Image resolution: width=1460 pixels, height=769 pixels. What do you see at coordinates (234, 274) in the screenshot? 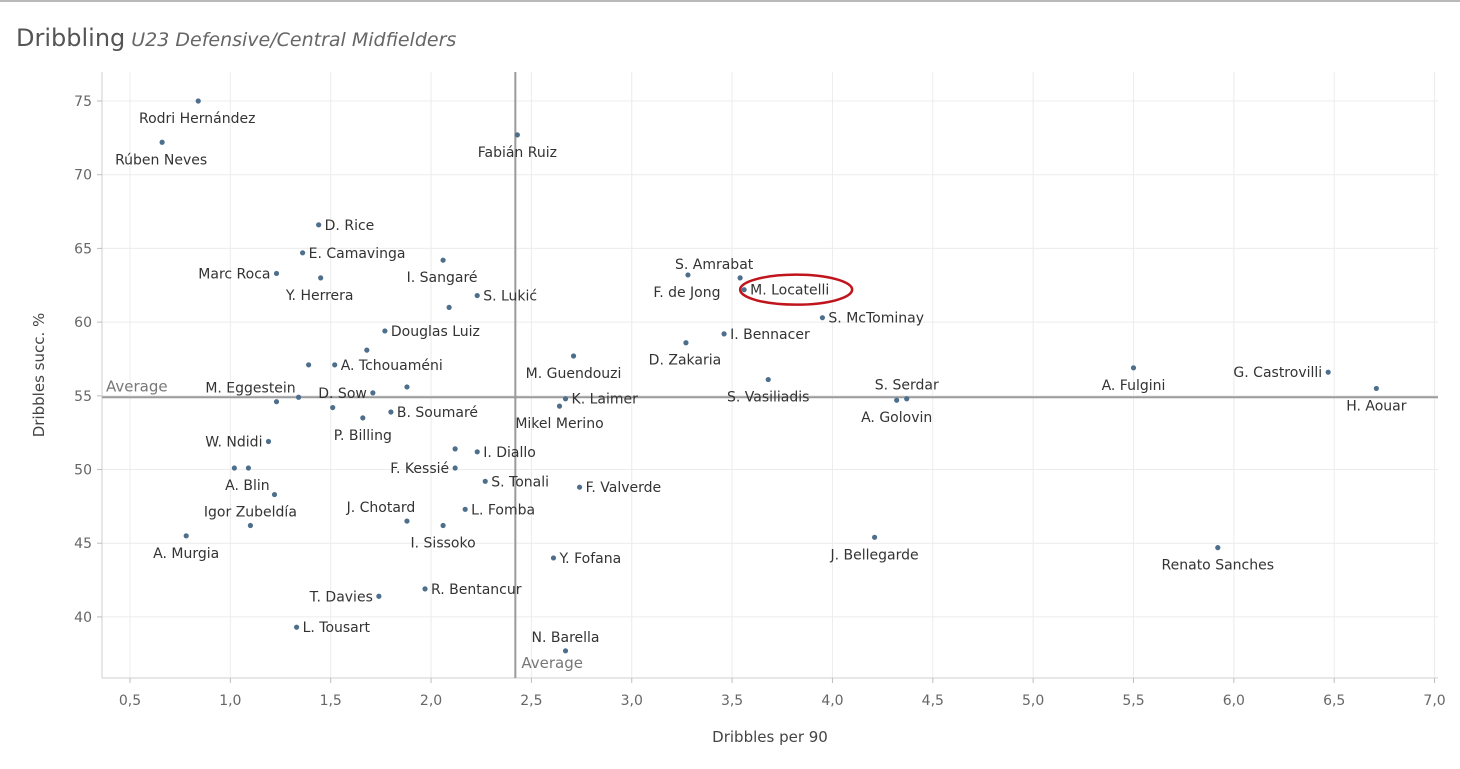
I see `point-label: Marc Roca` at bounding box center [234, 274].